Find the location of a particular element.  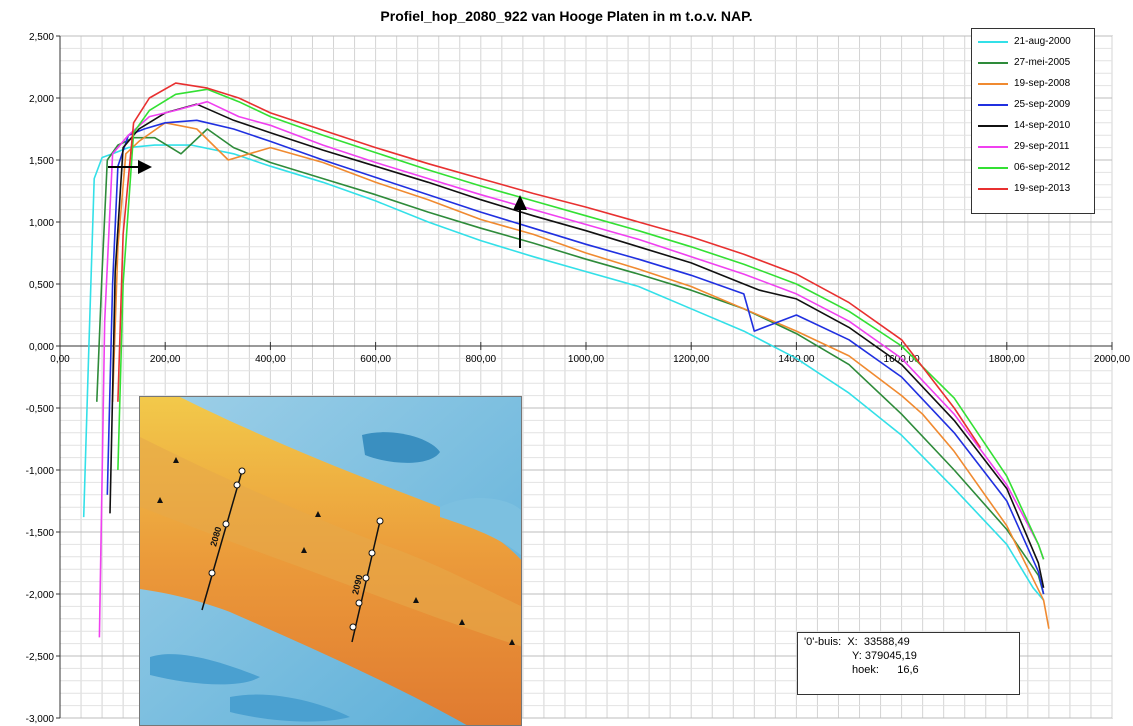

y-tick-label: 2,000 is located at coordinates (41, 99).